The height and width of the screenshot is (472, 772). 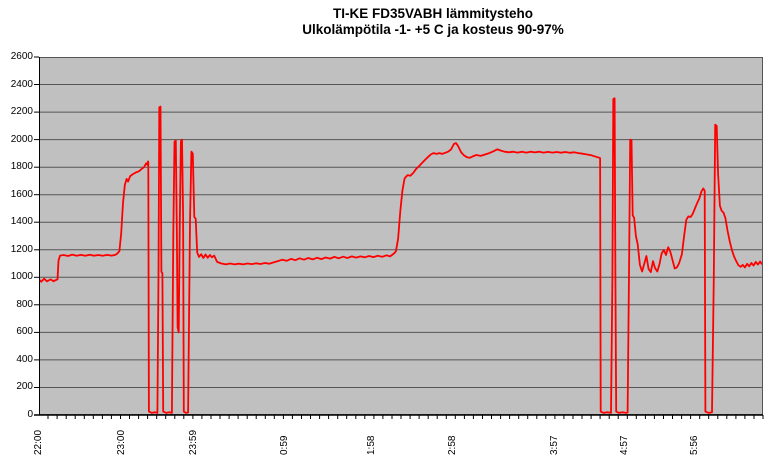 I want to click on y-axis-tick-label: 2200, so click(x=21, y=111).